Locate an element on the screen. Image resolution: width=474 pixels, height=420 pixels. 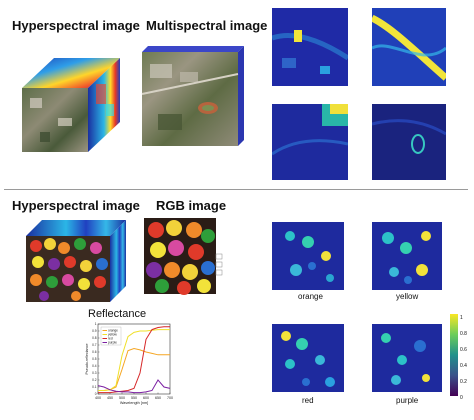
colorbar is located at coordinates (454, 355).